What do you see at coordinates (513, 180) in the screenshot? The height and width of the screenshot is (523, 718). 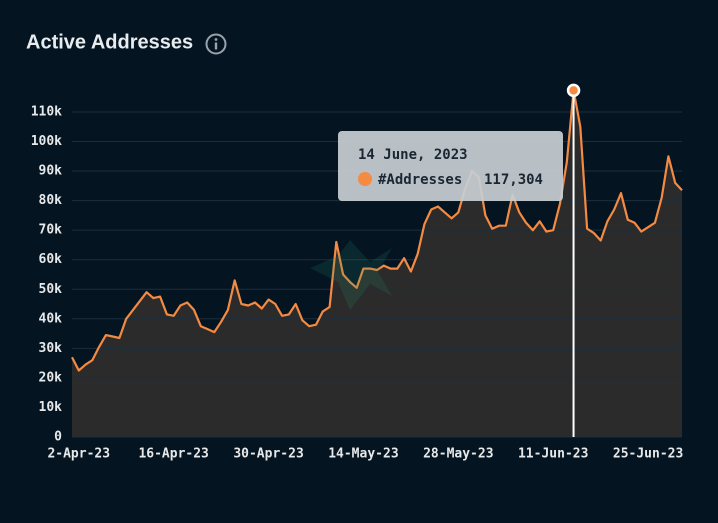 I see `tooltip-value: 117,304` at bounding box center [513, 180].